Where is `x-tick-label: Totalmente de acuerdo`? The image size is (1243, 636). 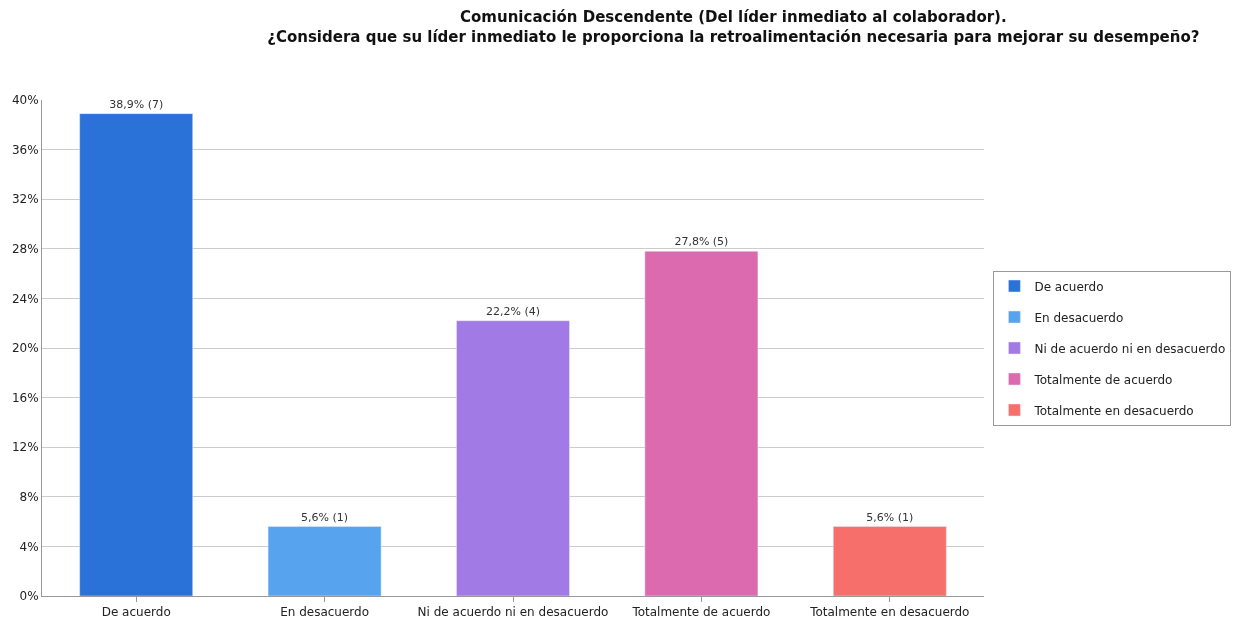
x-tick-label: Totalmente de acuerdo is located at coordinates (701, 612).